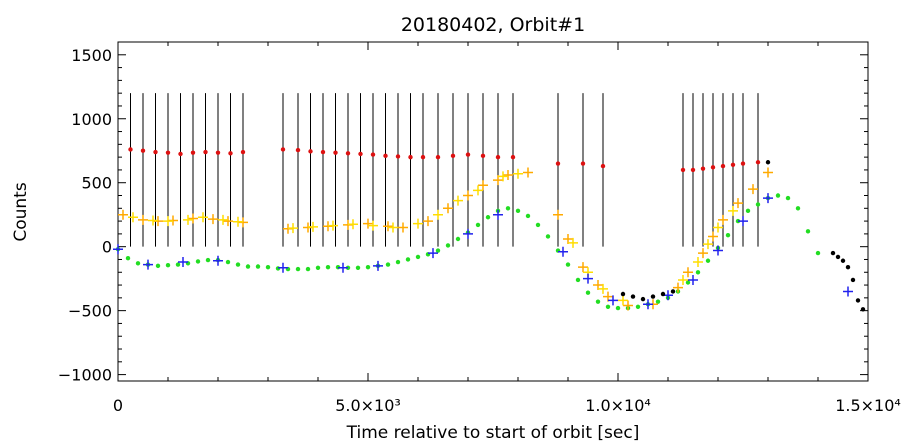 This screenshot has height=447, width=908. What do you see at coordinates (444, 160) in the screenshot?
I see `series-red` at bounding box center [444, 160].